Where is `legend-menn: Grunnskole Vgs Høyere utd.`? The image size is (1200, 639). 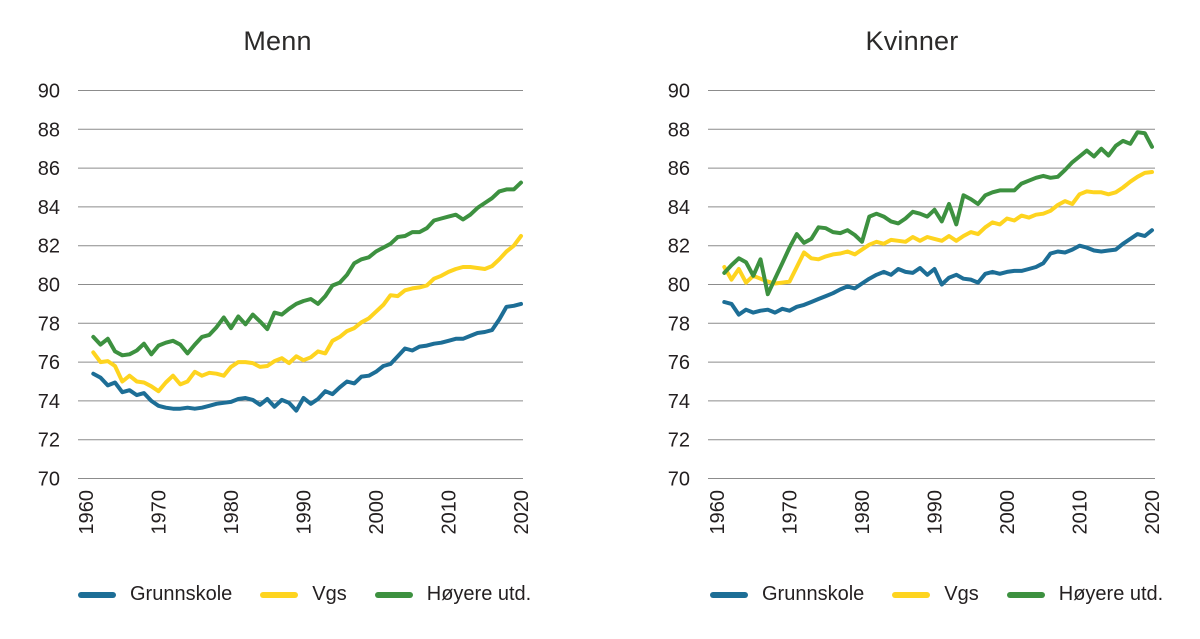 legend-menn: Grunnskole Vgs Høyere utd. is located at coordinates (318, 594).